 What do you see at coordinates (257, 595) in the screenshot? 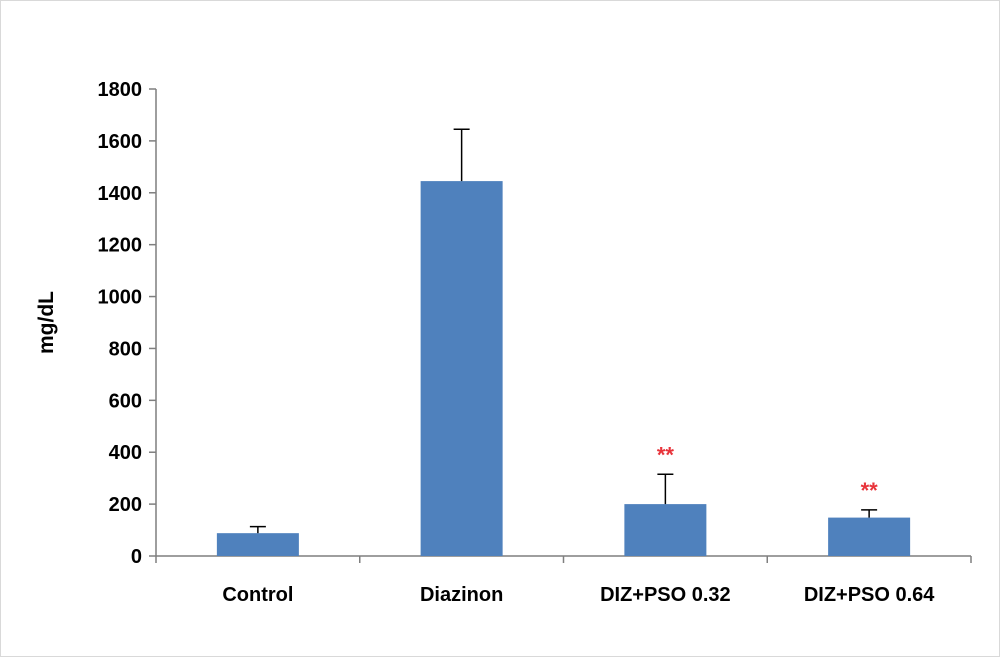
I see `x-tick-label: Control` at bounding box center [257, 595].